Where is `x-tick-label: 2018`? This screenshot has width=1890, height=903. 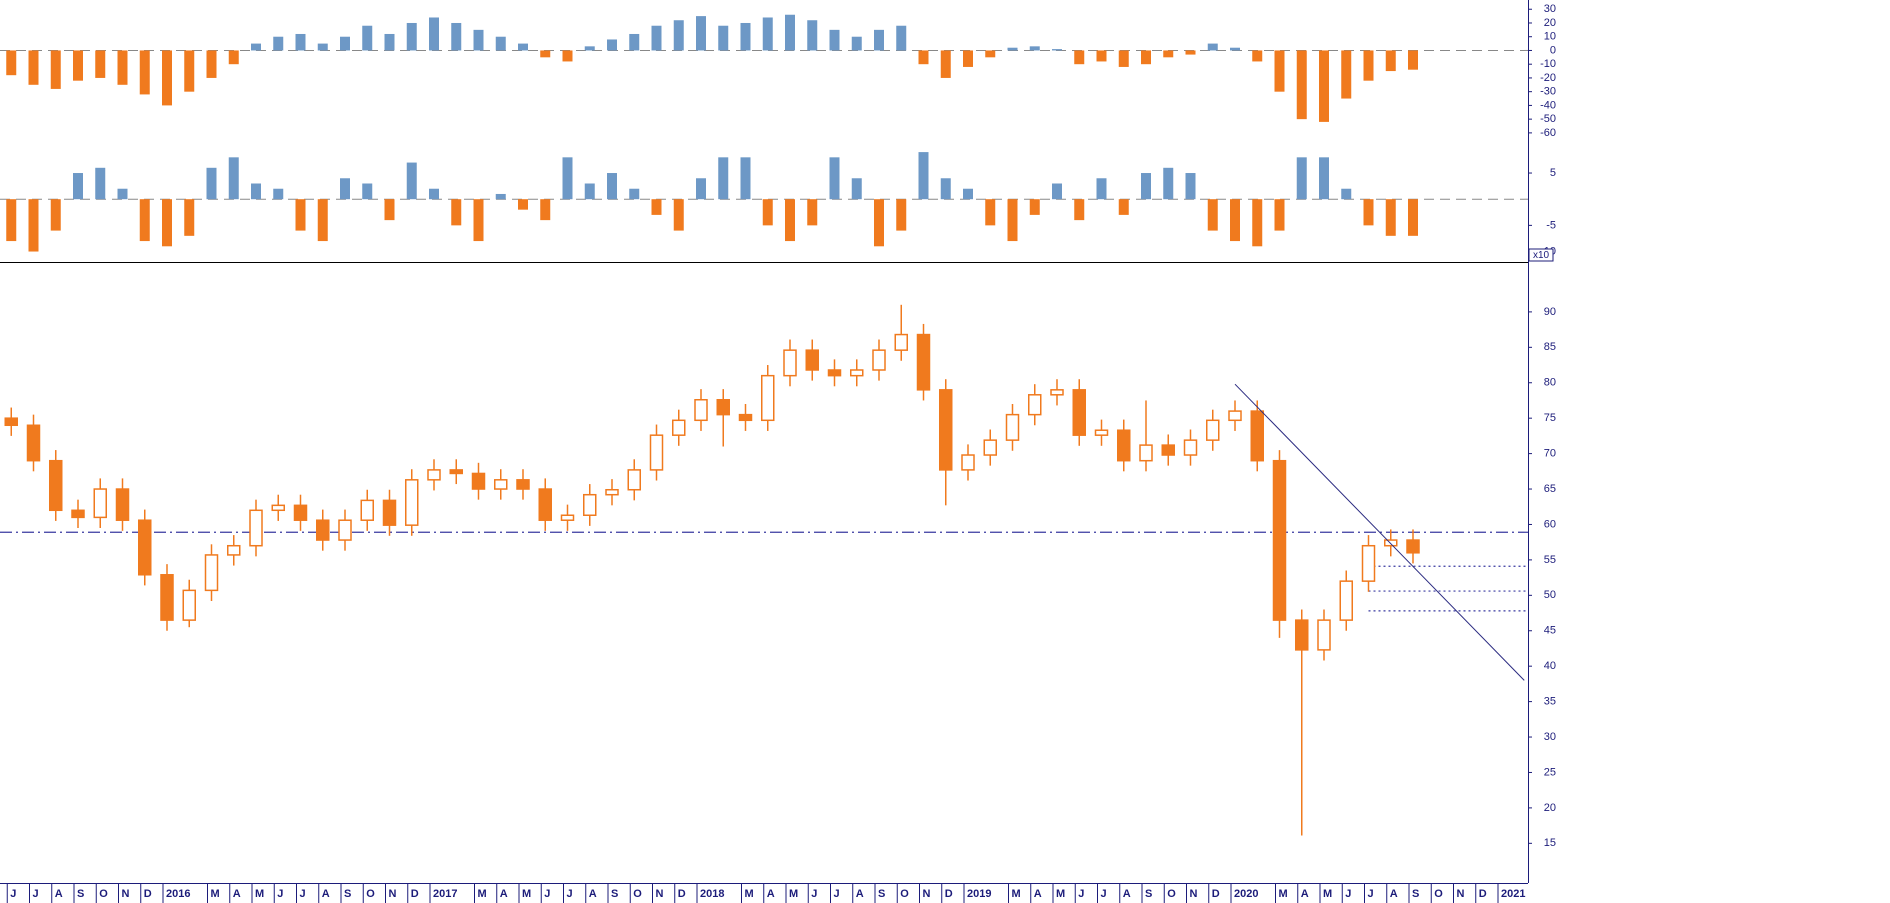 x-tick-label: 2018 is located at coordinates (712, 894).